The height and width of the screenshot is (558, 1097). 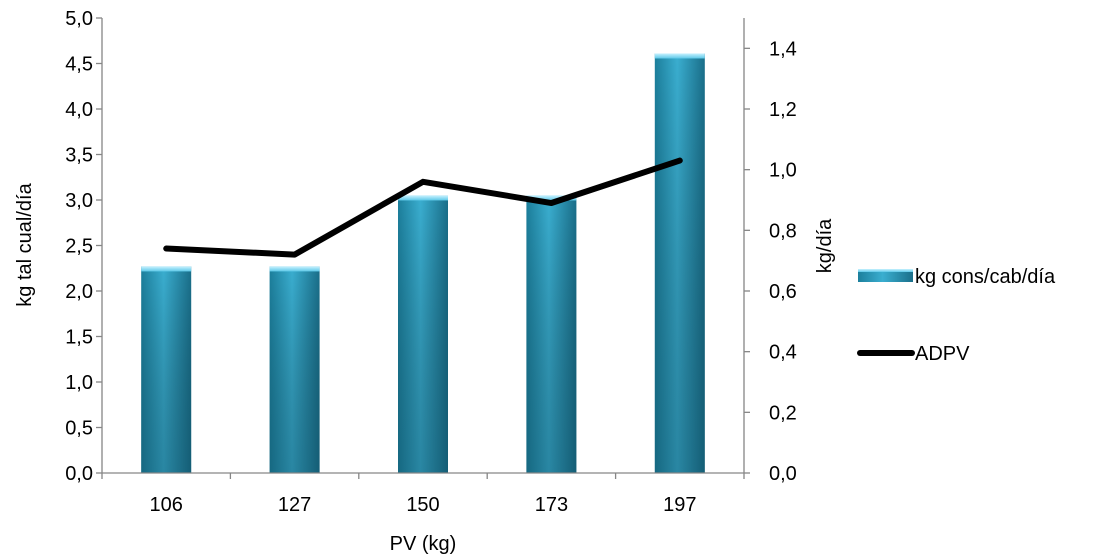 I want to click on x-tick-label: 106, so click(x=166, y=505).